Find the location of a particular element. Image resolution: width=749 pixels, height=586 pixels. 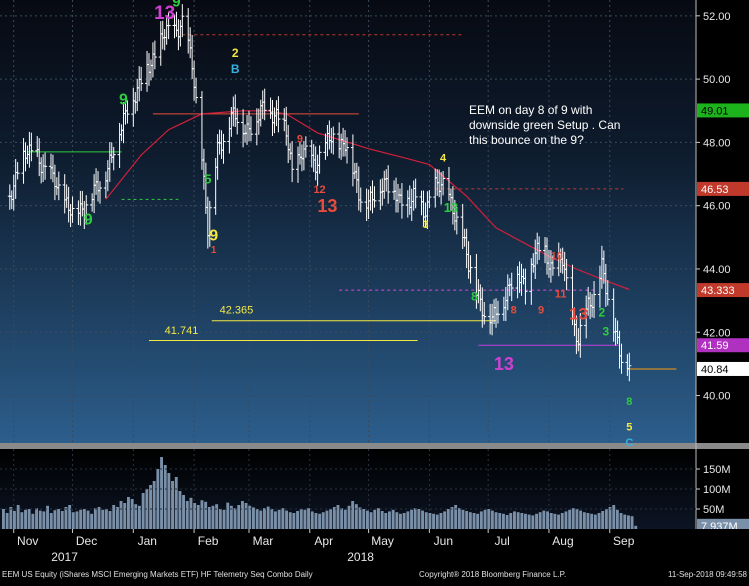

price-axis: 52.00 50.00 48.00 46.00 44.00 42.00 40.00 is located at coordinates (713, 264).